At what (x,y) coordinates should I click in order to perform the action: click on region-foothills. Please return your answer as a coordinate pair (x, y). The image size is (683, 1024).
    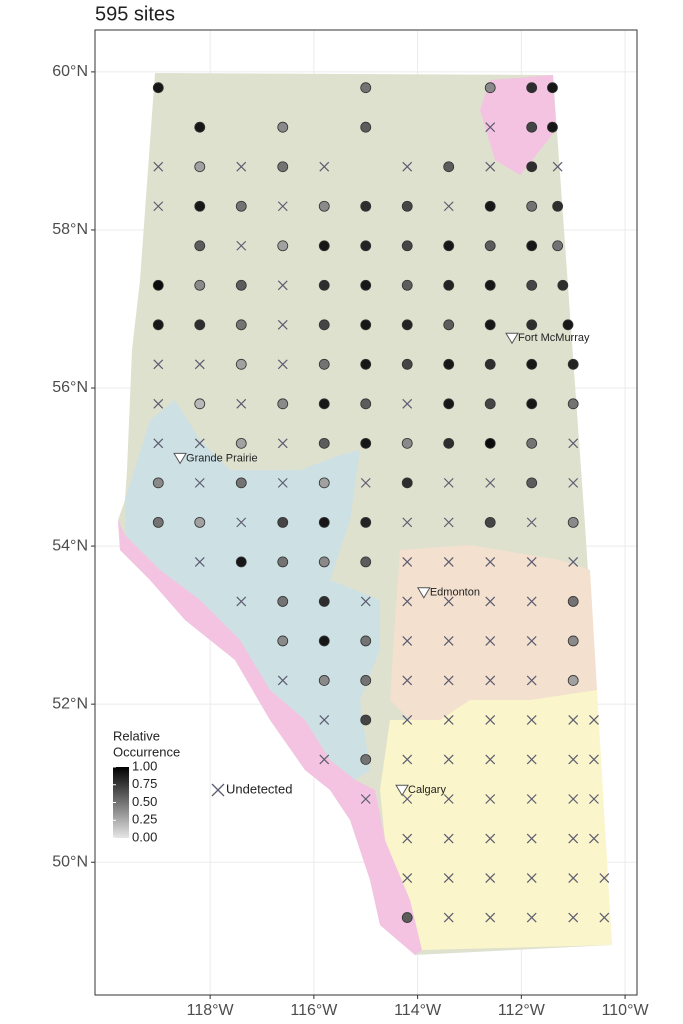
    Looking at the image, I should click on (252, 590).